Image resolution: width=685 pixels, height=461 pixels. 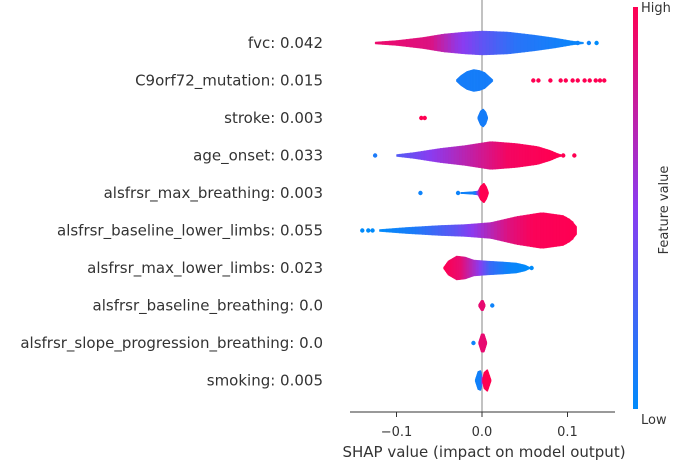 I want to click on x-tick-label: 0.0, so click(x=482, y=432).